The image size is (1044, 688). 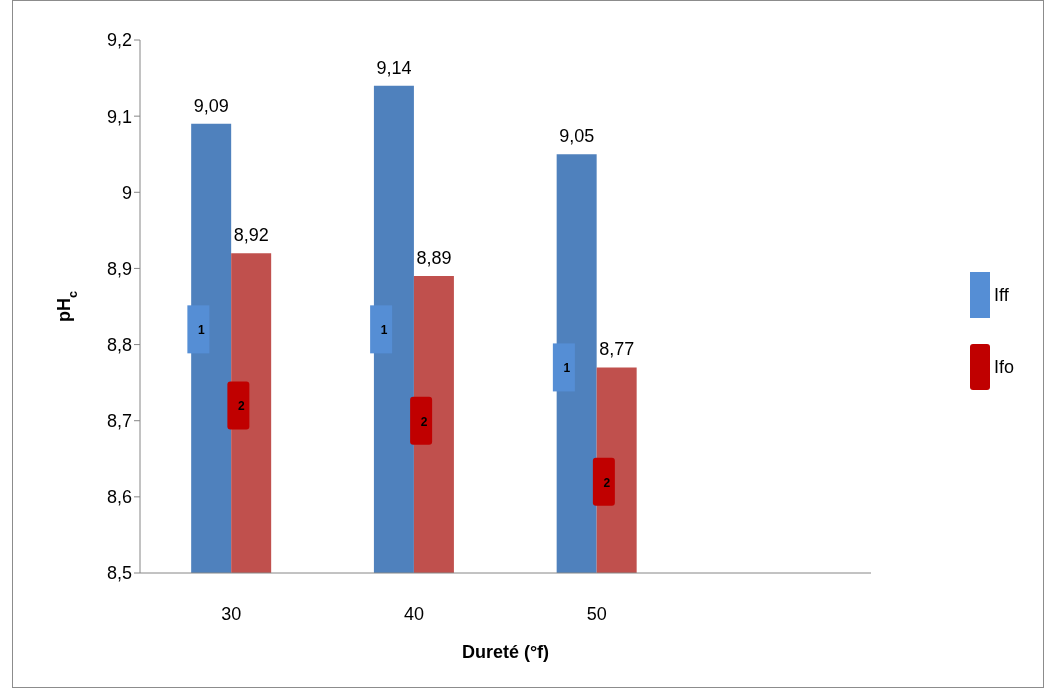 I want to click on data-label: 9,05, so click(x=577, y=136).